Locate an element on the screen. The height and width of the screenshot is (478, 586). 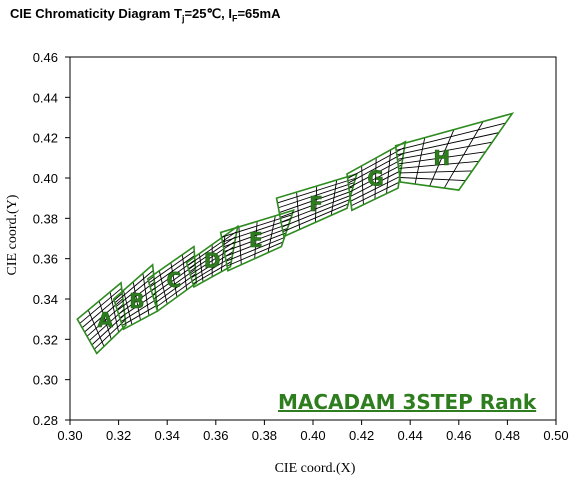
bin-label: C is located at coordinates (174, 280).